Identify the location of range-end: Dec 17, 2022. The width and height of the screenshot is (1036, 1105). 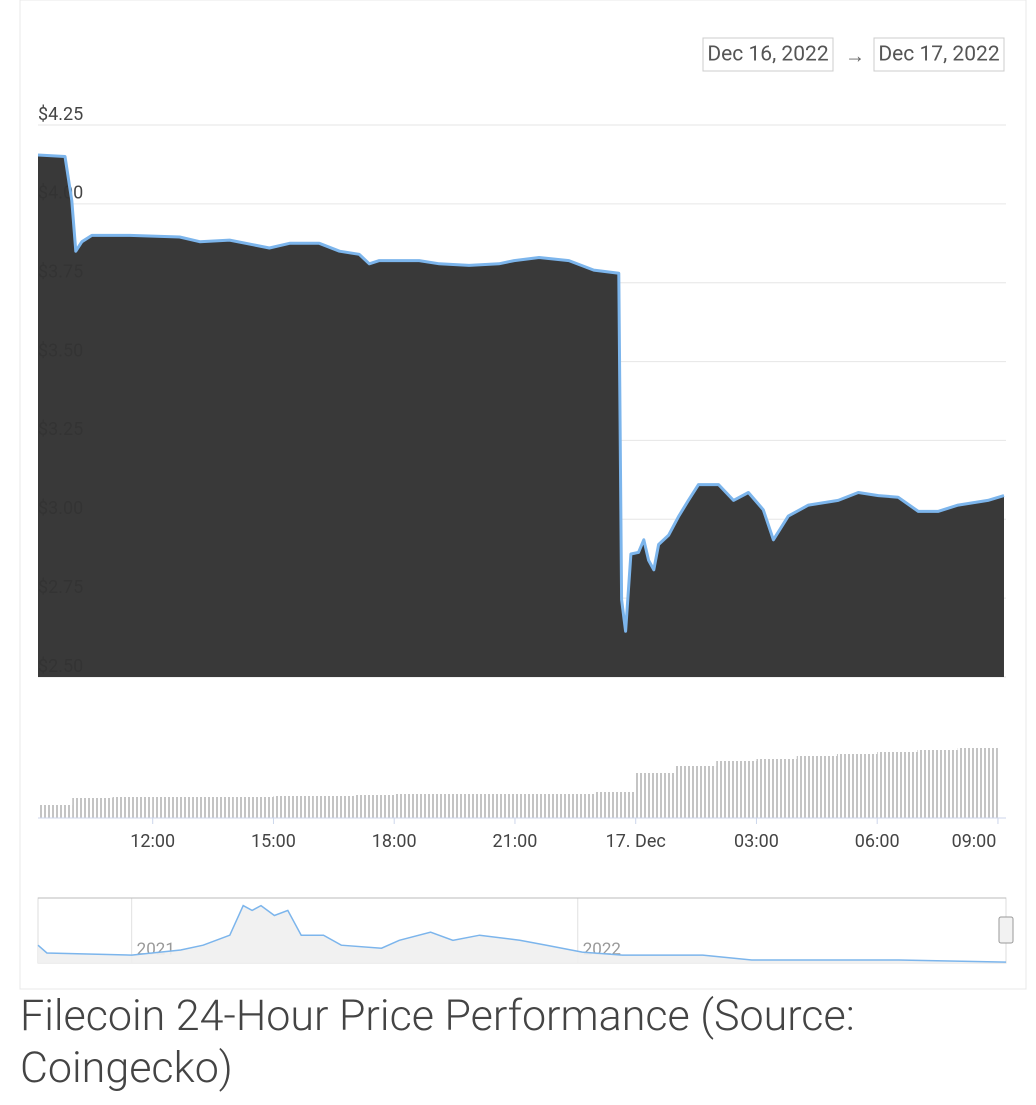
(938, 55).